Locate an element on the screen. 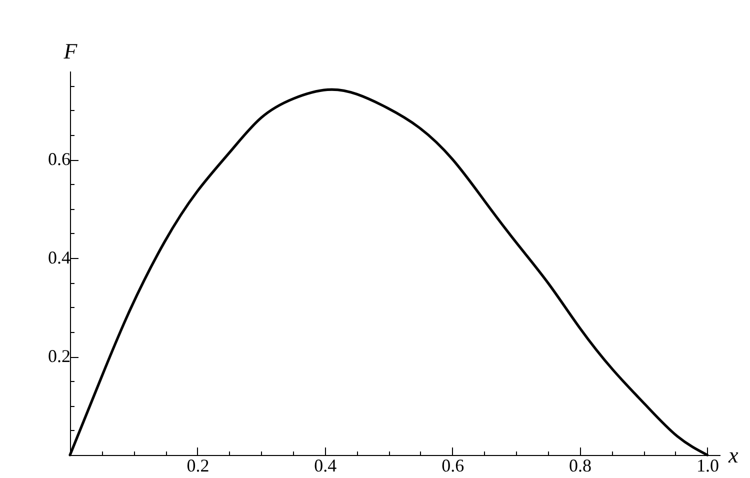 This screenshot has height=478, width=750. x-tick-label: 0.2 is located at coordinates (198, 466).